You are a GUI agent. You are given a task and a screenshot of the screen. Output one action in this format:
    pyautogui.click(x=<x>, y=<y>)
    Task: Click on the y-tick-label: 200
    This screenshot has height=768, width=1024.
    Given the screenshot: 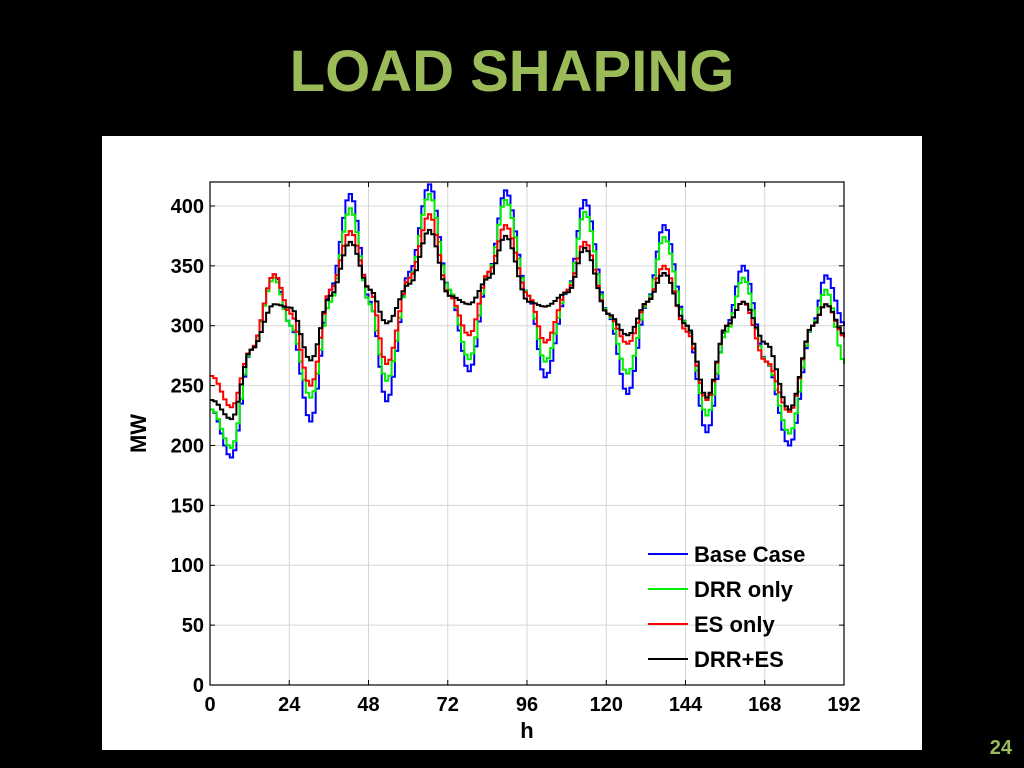 What is the action you would take?
    pyautogui.click(x=187, y=446)
    